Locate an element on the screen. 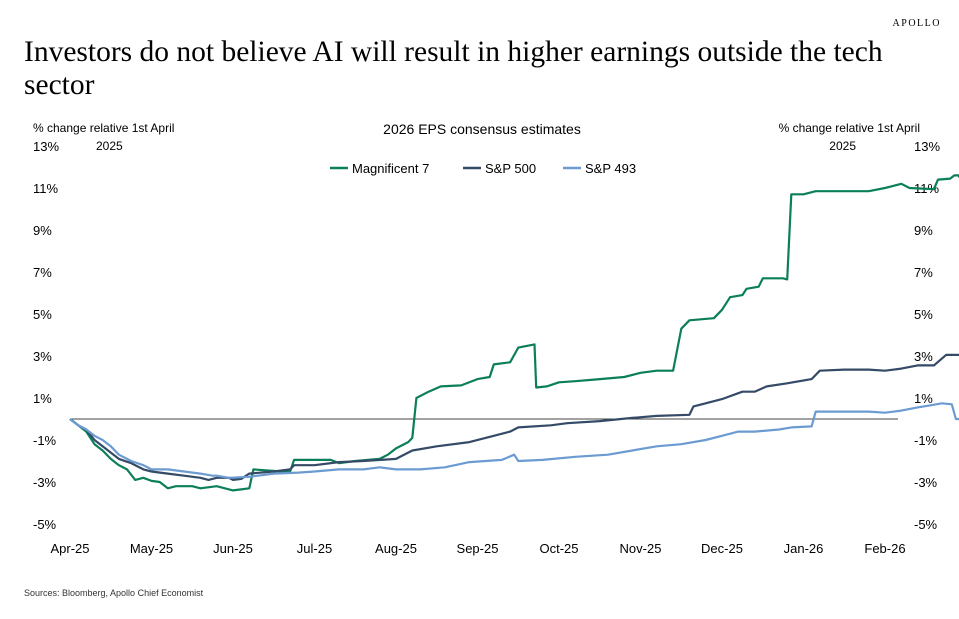 Image resolution: width=959 pixels, height=619 pixels. x-tick: Sep-25 is located at coordinates (478, 548).